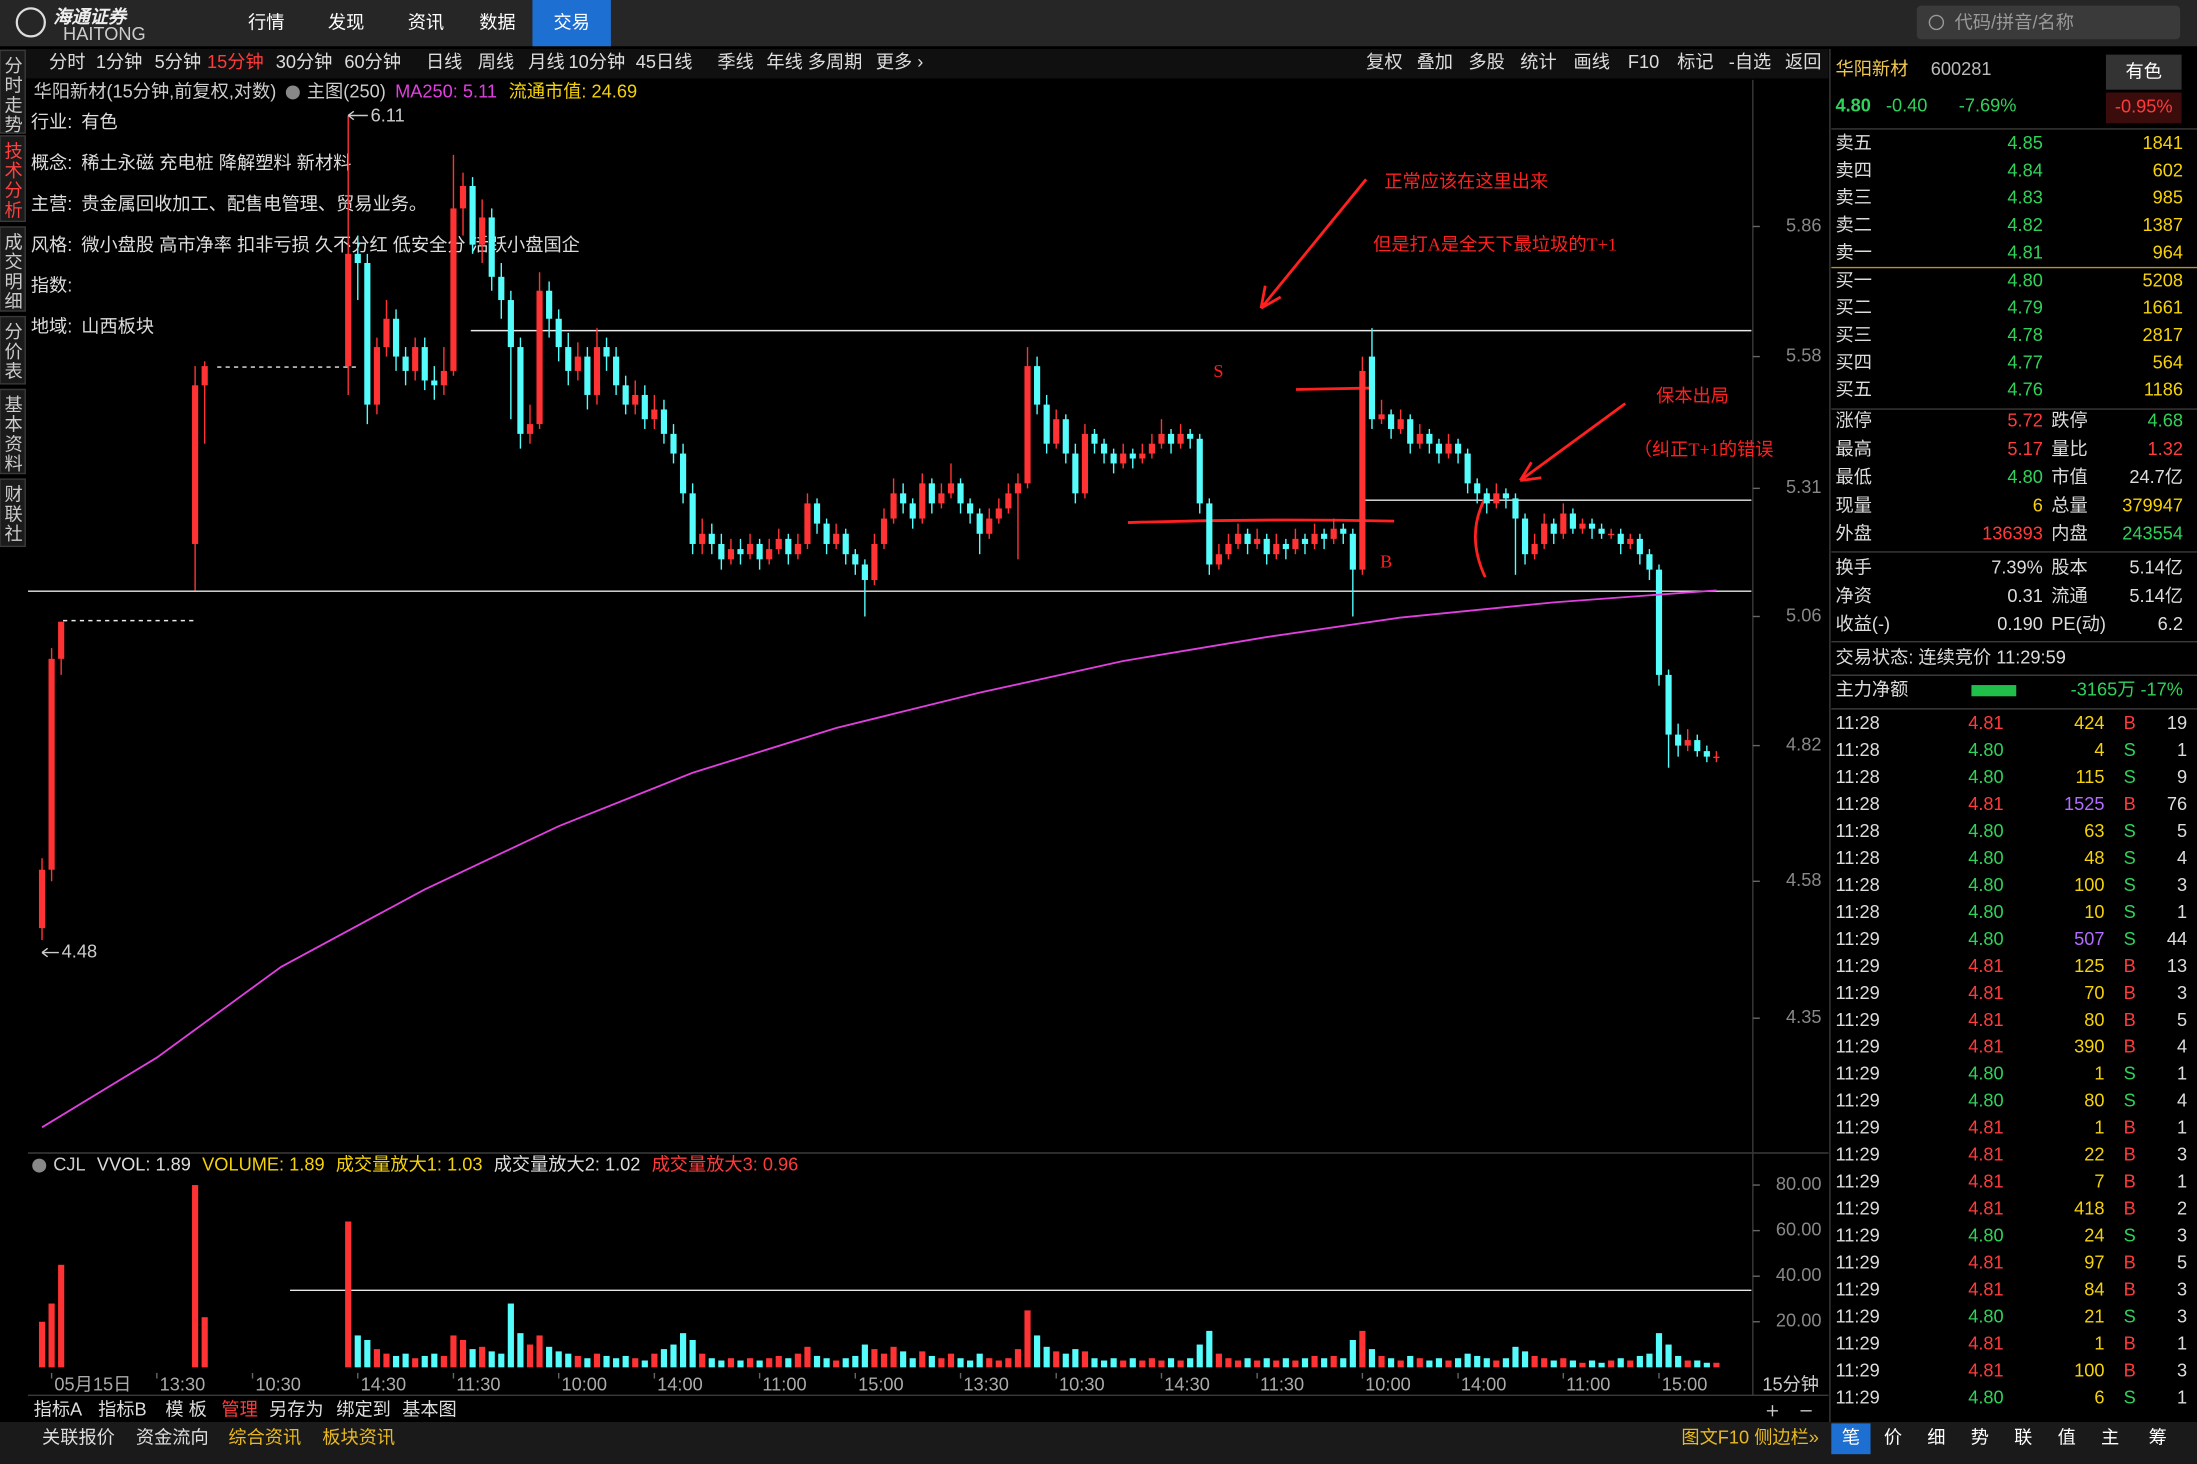 This screenshot has width=2197, height=1464. I want to click on menu-item: 发现, so click(346, 23).